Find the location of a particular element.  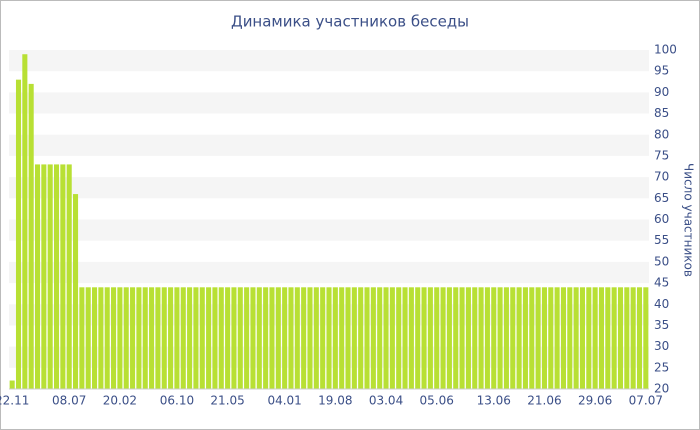

x-tick-label: 13.06 is located at coordinates (494, 401).